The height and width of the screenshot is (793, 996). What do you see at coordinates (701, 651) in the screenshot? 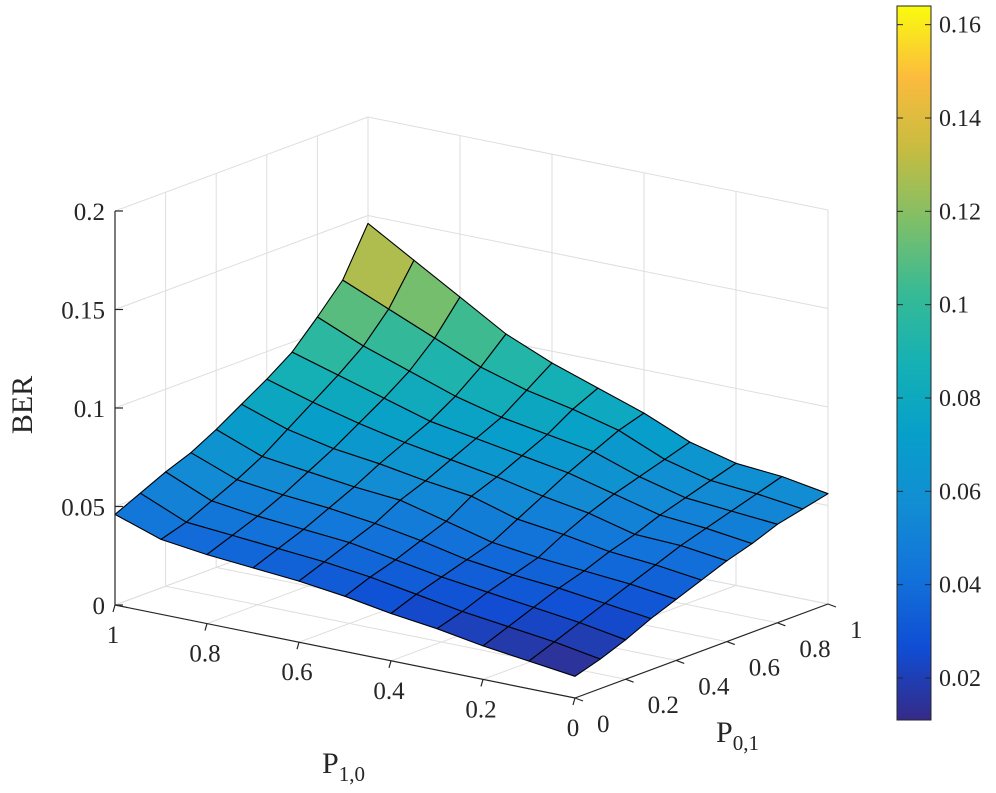
I see `y-axis-line` at bounding box center [701, 651].